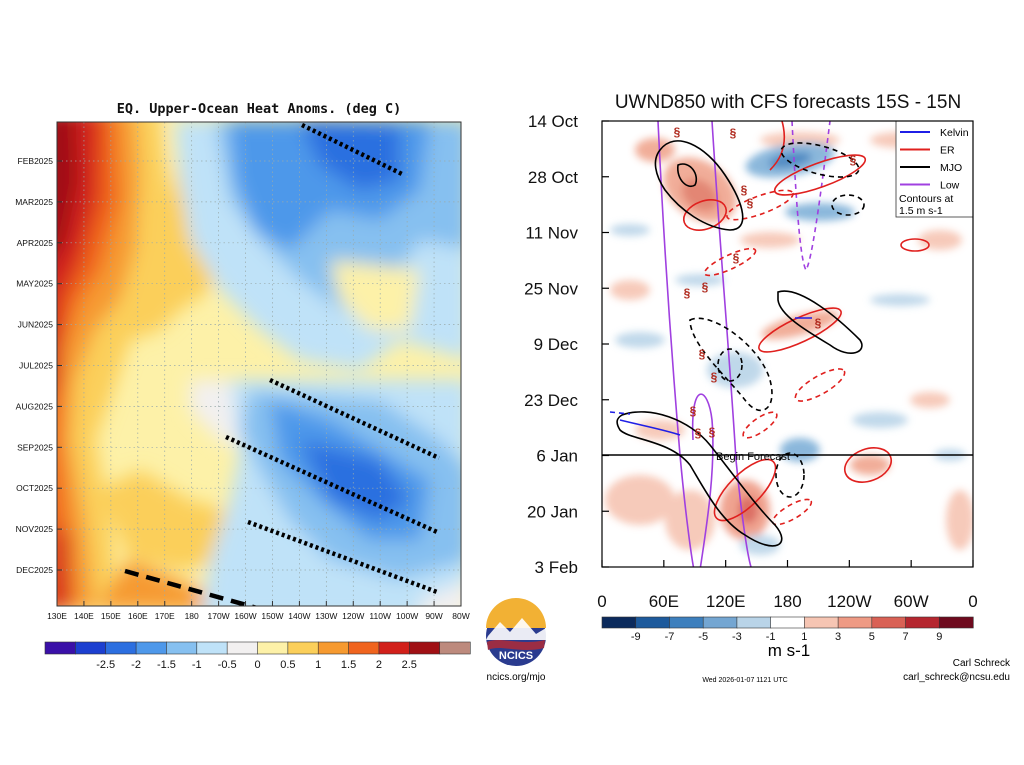  Describe the element at coordinates (787, 601) in the screenshot. I see `right-x-tick-label: 180` at that location.